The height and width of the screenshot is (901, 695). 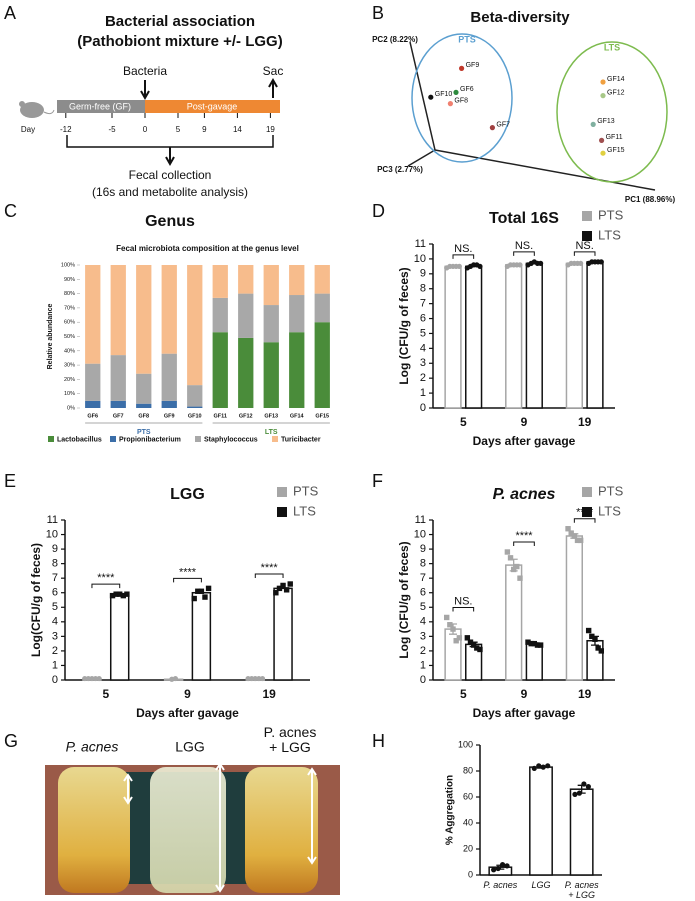 I want to click on chart-title: Beta-diversity, so click(x=520, y=17).